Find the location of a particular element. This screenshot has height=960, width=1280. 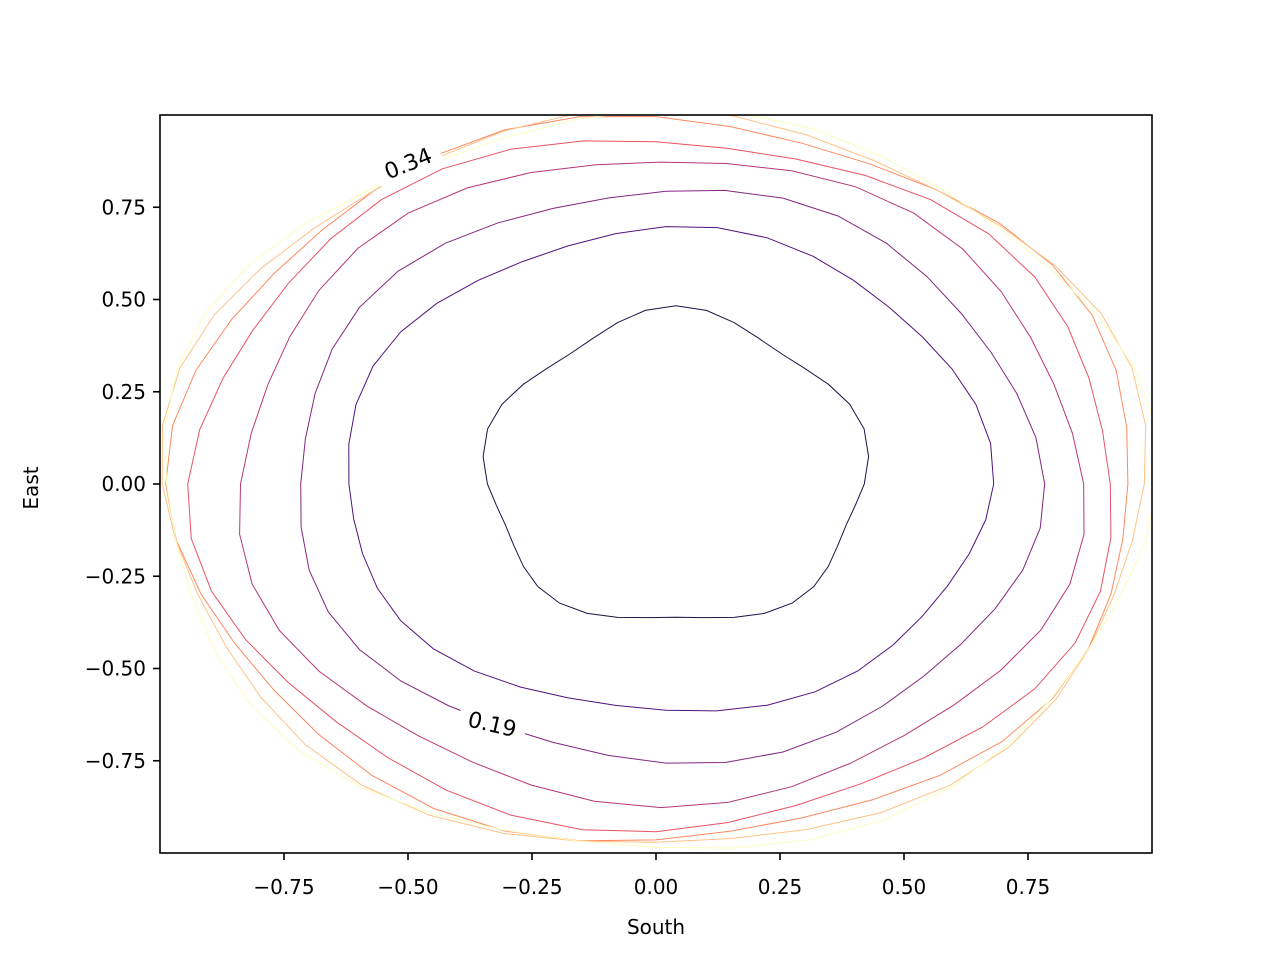

y-tick-label: −0.75 is located at coordinates (115, 761).